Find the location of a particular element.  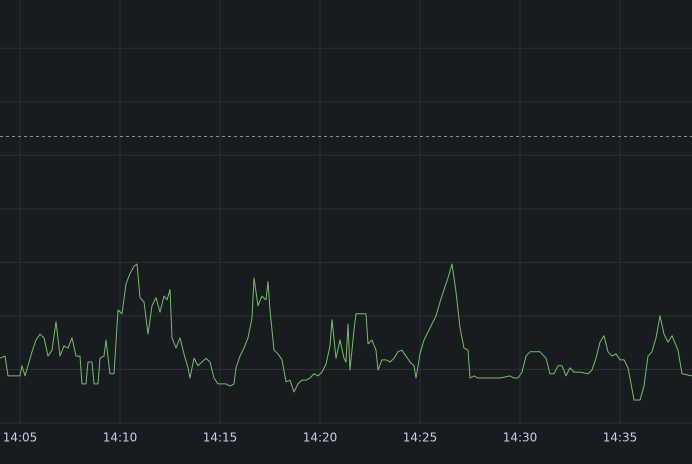

x-tick-label: 14:15 is located at coordinates (220, 438).